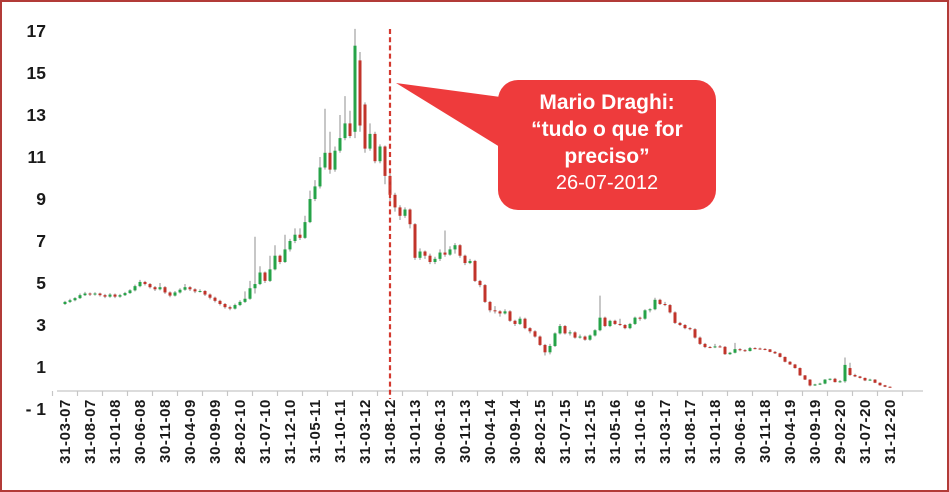 This screenshot has height=492, width=949. I want to click on x-tick-label: 28-02-15, so click(540, 431).